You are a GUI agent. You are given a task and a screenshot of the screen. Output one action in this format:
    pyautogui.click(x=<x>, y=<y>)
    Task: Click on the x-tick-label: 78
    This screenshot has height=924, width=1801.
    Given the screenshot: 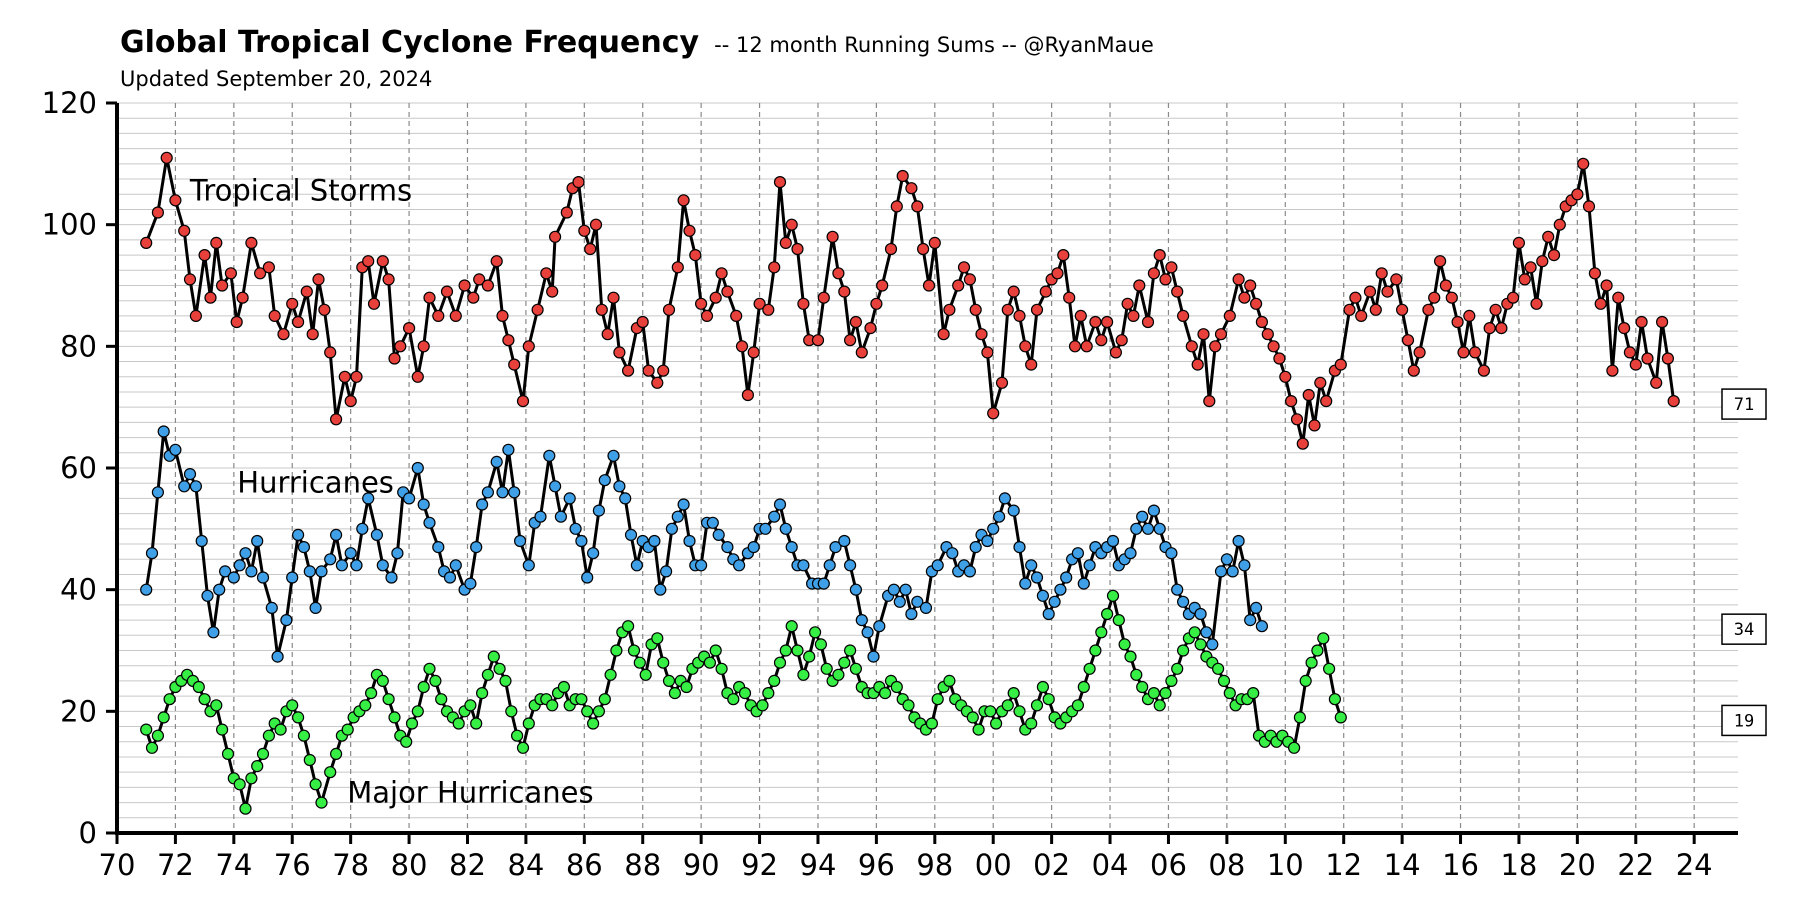 What is the action you would take?
    pyautogui.click(x=350, y=865)
    